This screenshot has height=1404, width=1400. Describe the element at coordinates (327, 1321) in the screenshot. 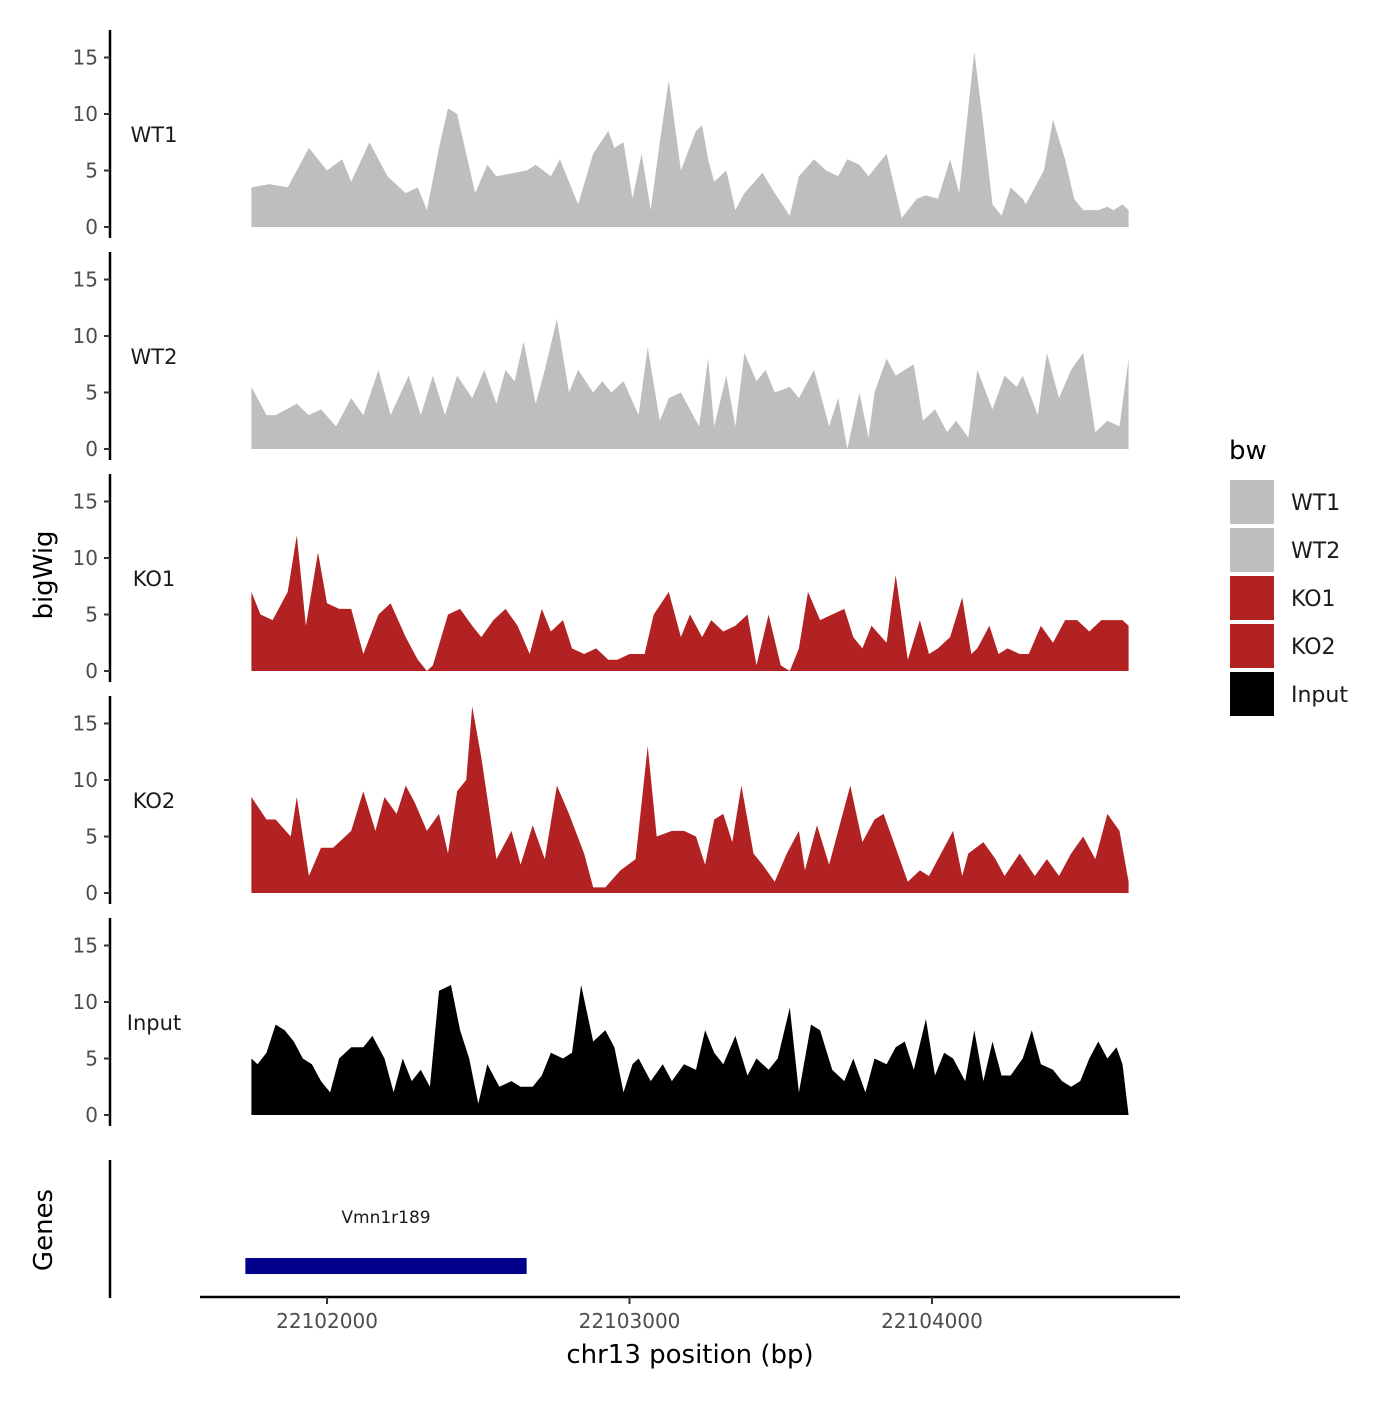

I see `x-tick-label: 22102000` at that location.